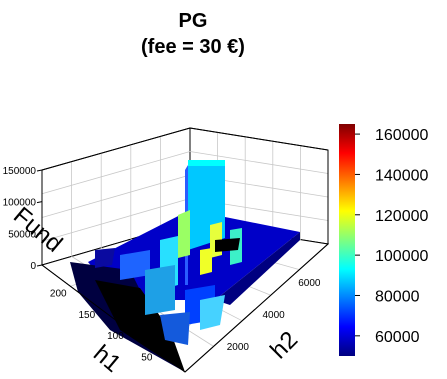 Image resolution: width=447 pixels, height=379 pixels. Describe the element at coordinates (105, 258) in the screenshot. I see `surface-block-far-left` at that location.